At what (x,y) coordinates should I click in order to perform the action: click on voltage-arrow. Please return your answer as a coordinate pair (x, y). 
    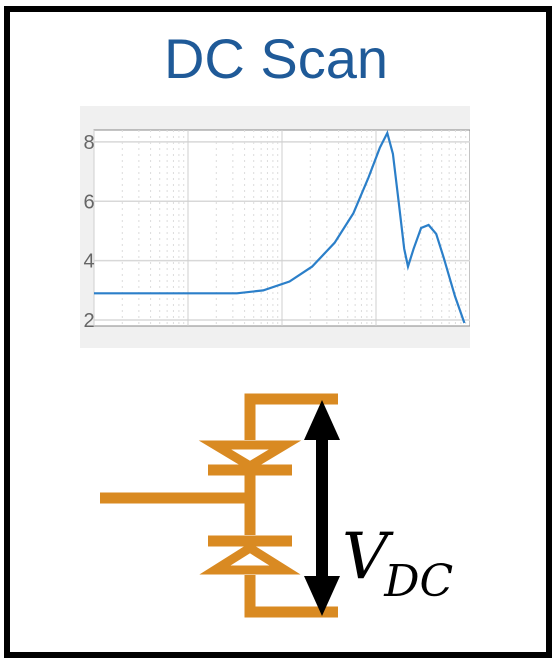
    Looking at the image, I should click on (322, 508).